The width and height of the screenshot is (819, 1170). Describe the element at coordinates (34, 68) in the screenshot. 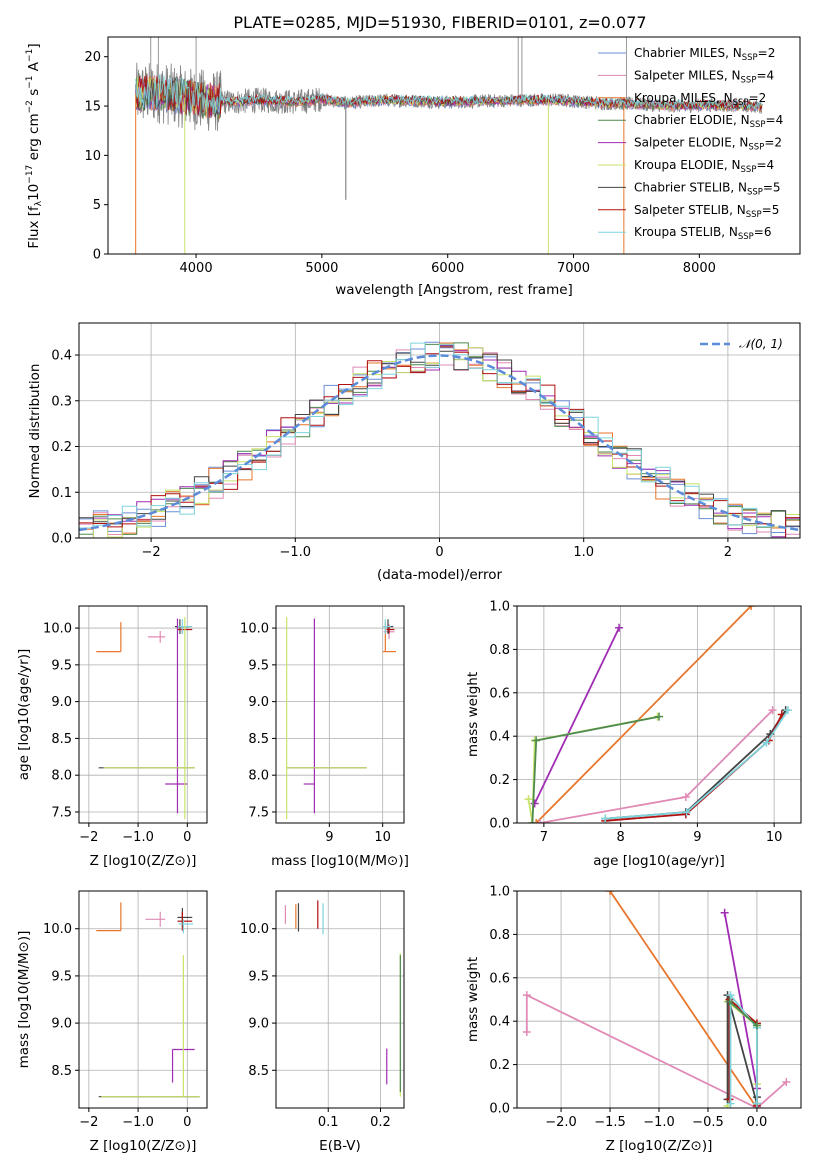

I see `y-label-part: A` at that location.